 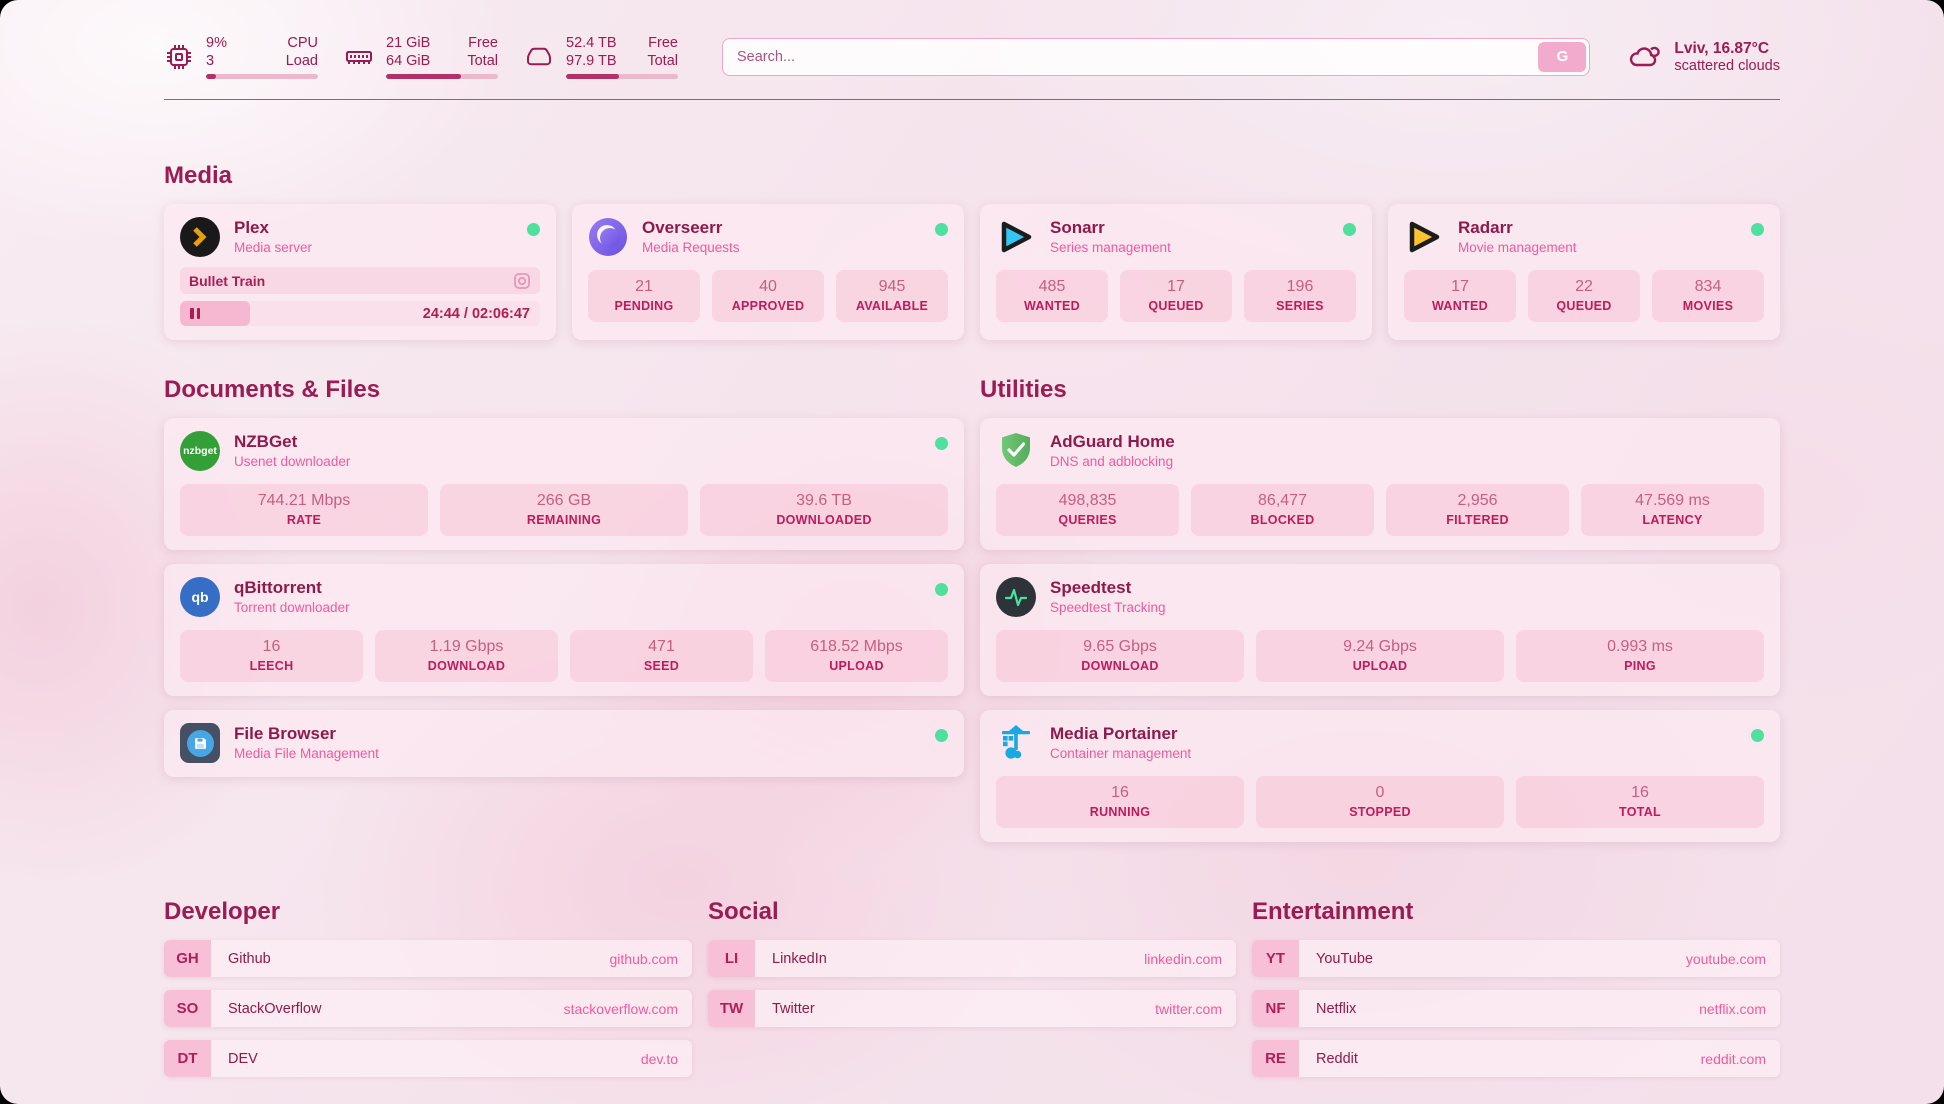 What do you see at coordinates (304, 510) in the screenshot?
I see `stat-box: 744.21 Mbps RATE` at bounding box center [304, 510].